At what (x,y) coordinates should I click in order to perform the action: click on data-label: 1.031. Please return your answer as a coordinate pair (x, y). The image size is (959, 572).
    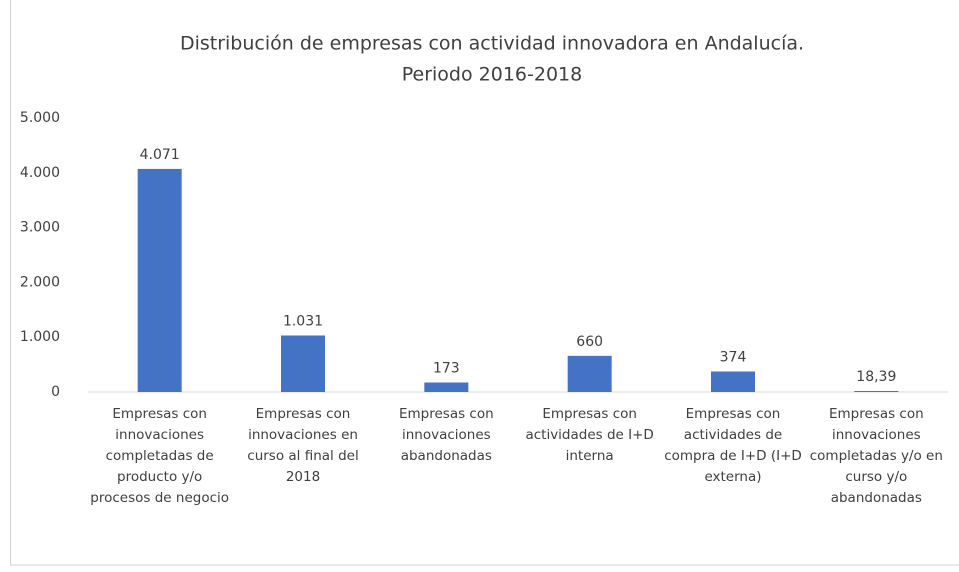
    Looking at the image, I should click on (303, 322).